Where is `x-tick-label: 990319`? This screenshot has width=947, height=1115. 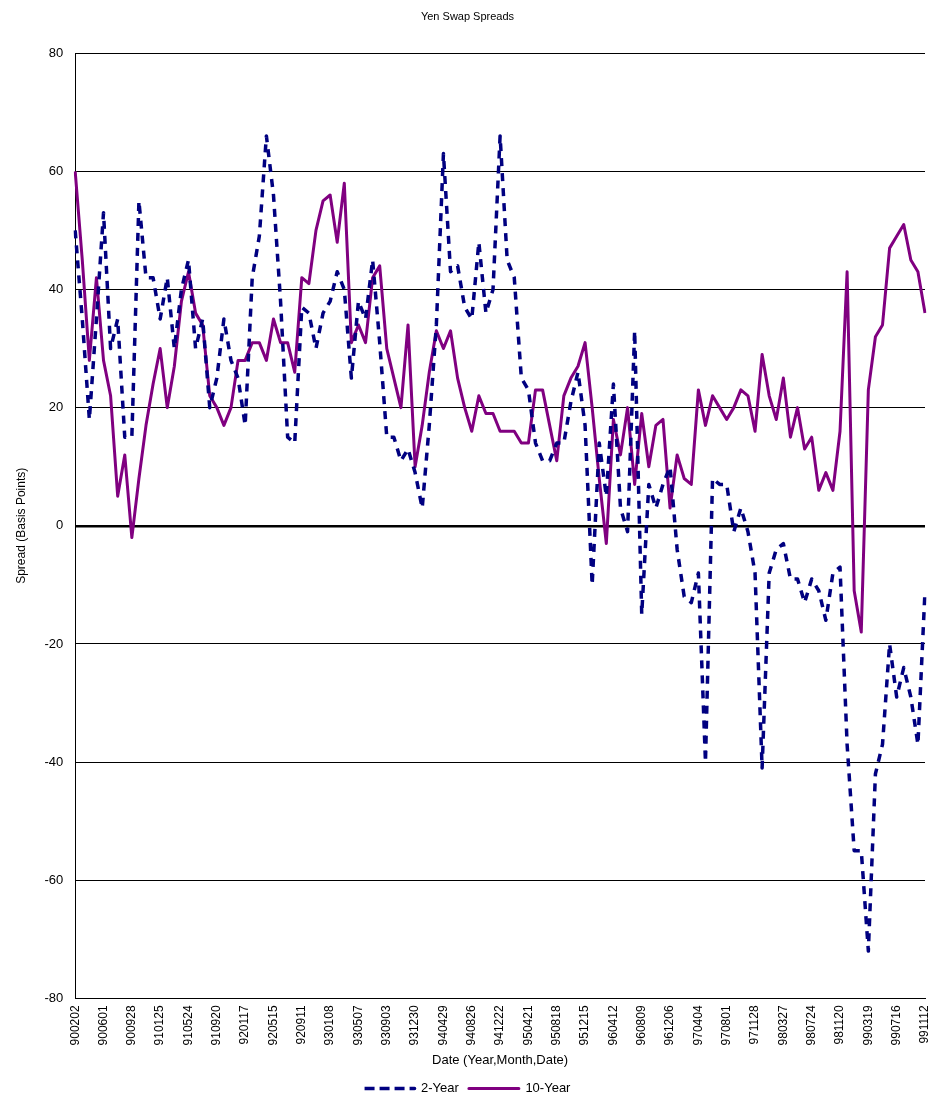
x-tick-label: 990319 is located at coordinates (867, 1025).